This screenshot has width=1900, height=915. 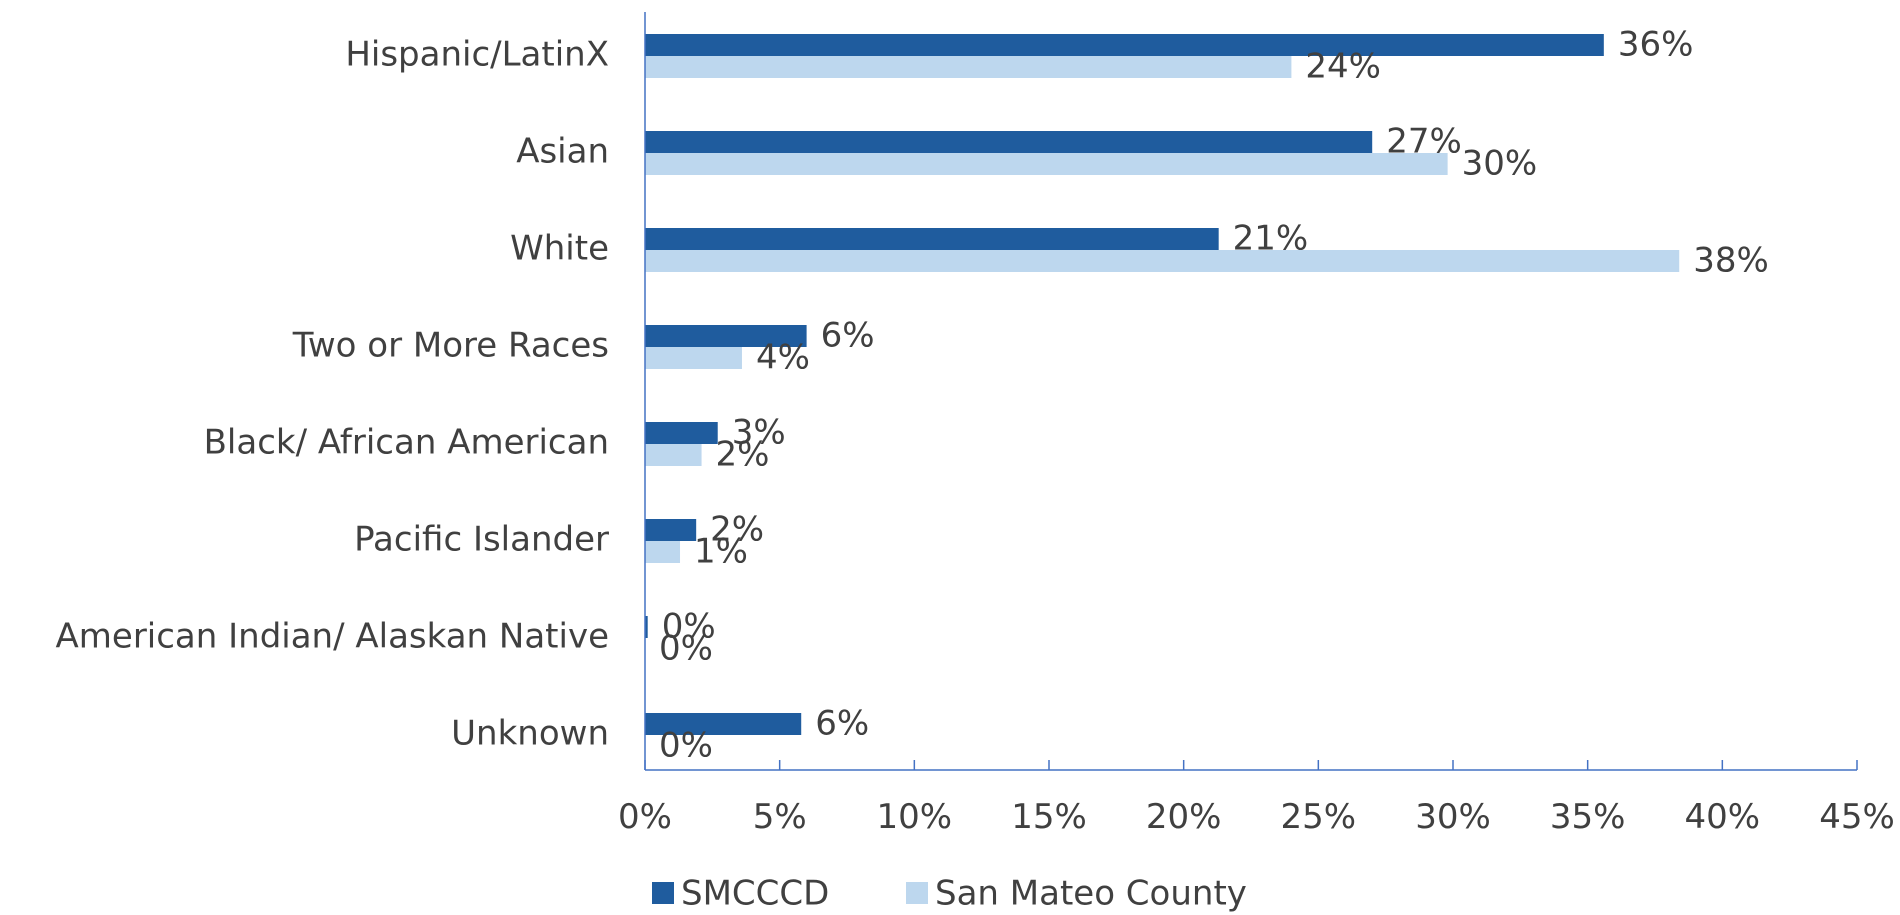 I want to click on category-label: Pacific Islander, so click(x=481, y=540).